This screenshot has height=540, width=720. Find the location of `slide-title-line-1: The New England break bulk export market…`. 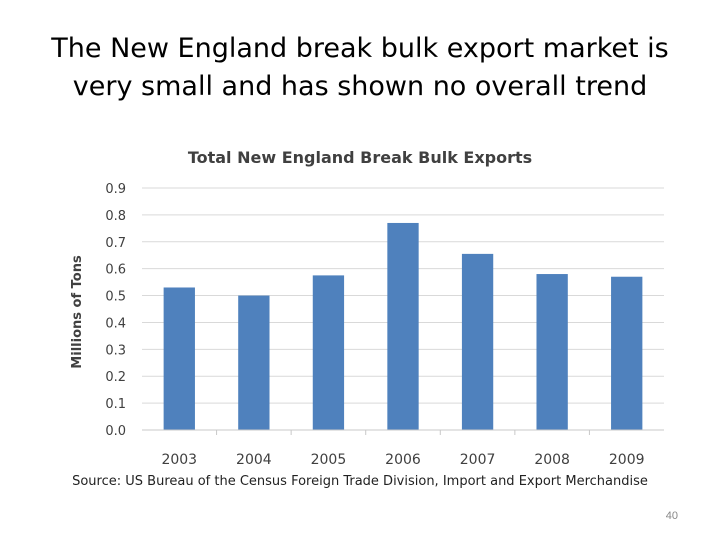

slide-title-line-1: The New England break bulk export market… is located at coordinates (360, 48).